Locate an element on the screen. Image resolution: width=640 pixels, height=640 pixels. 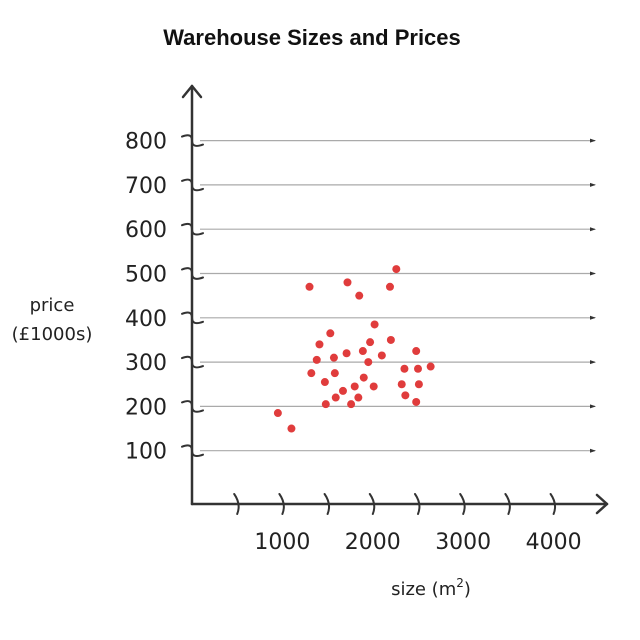
y-tick-label: 500 is located at coordinates (146, 275).